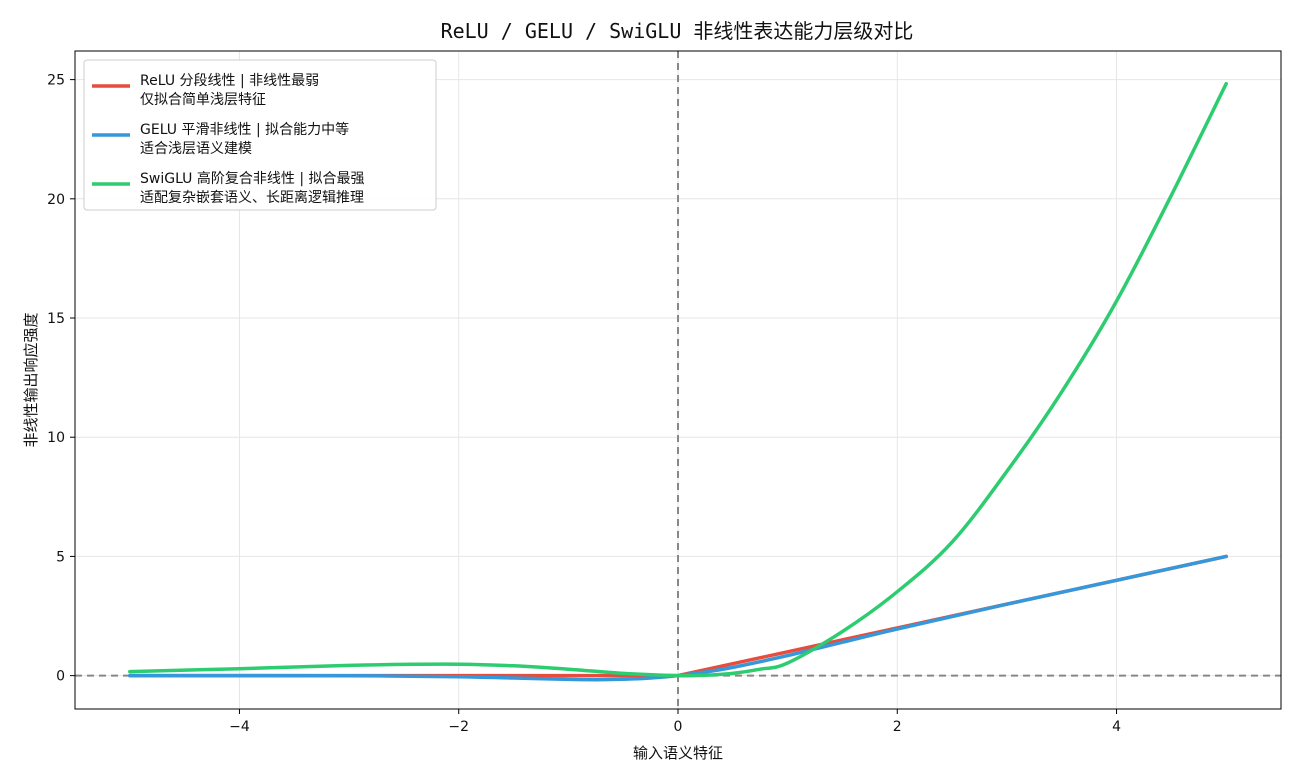 The height and width of the screenshot is (780, 1300). Describe the element at coordinates (252, 197) in the screenshot. I see `legend-label: 适配复杂嵌套语义、长距离逻辑推理` at that location.